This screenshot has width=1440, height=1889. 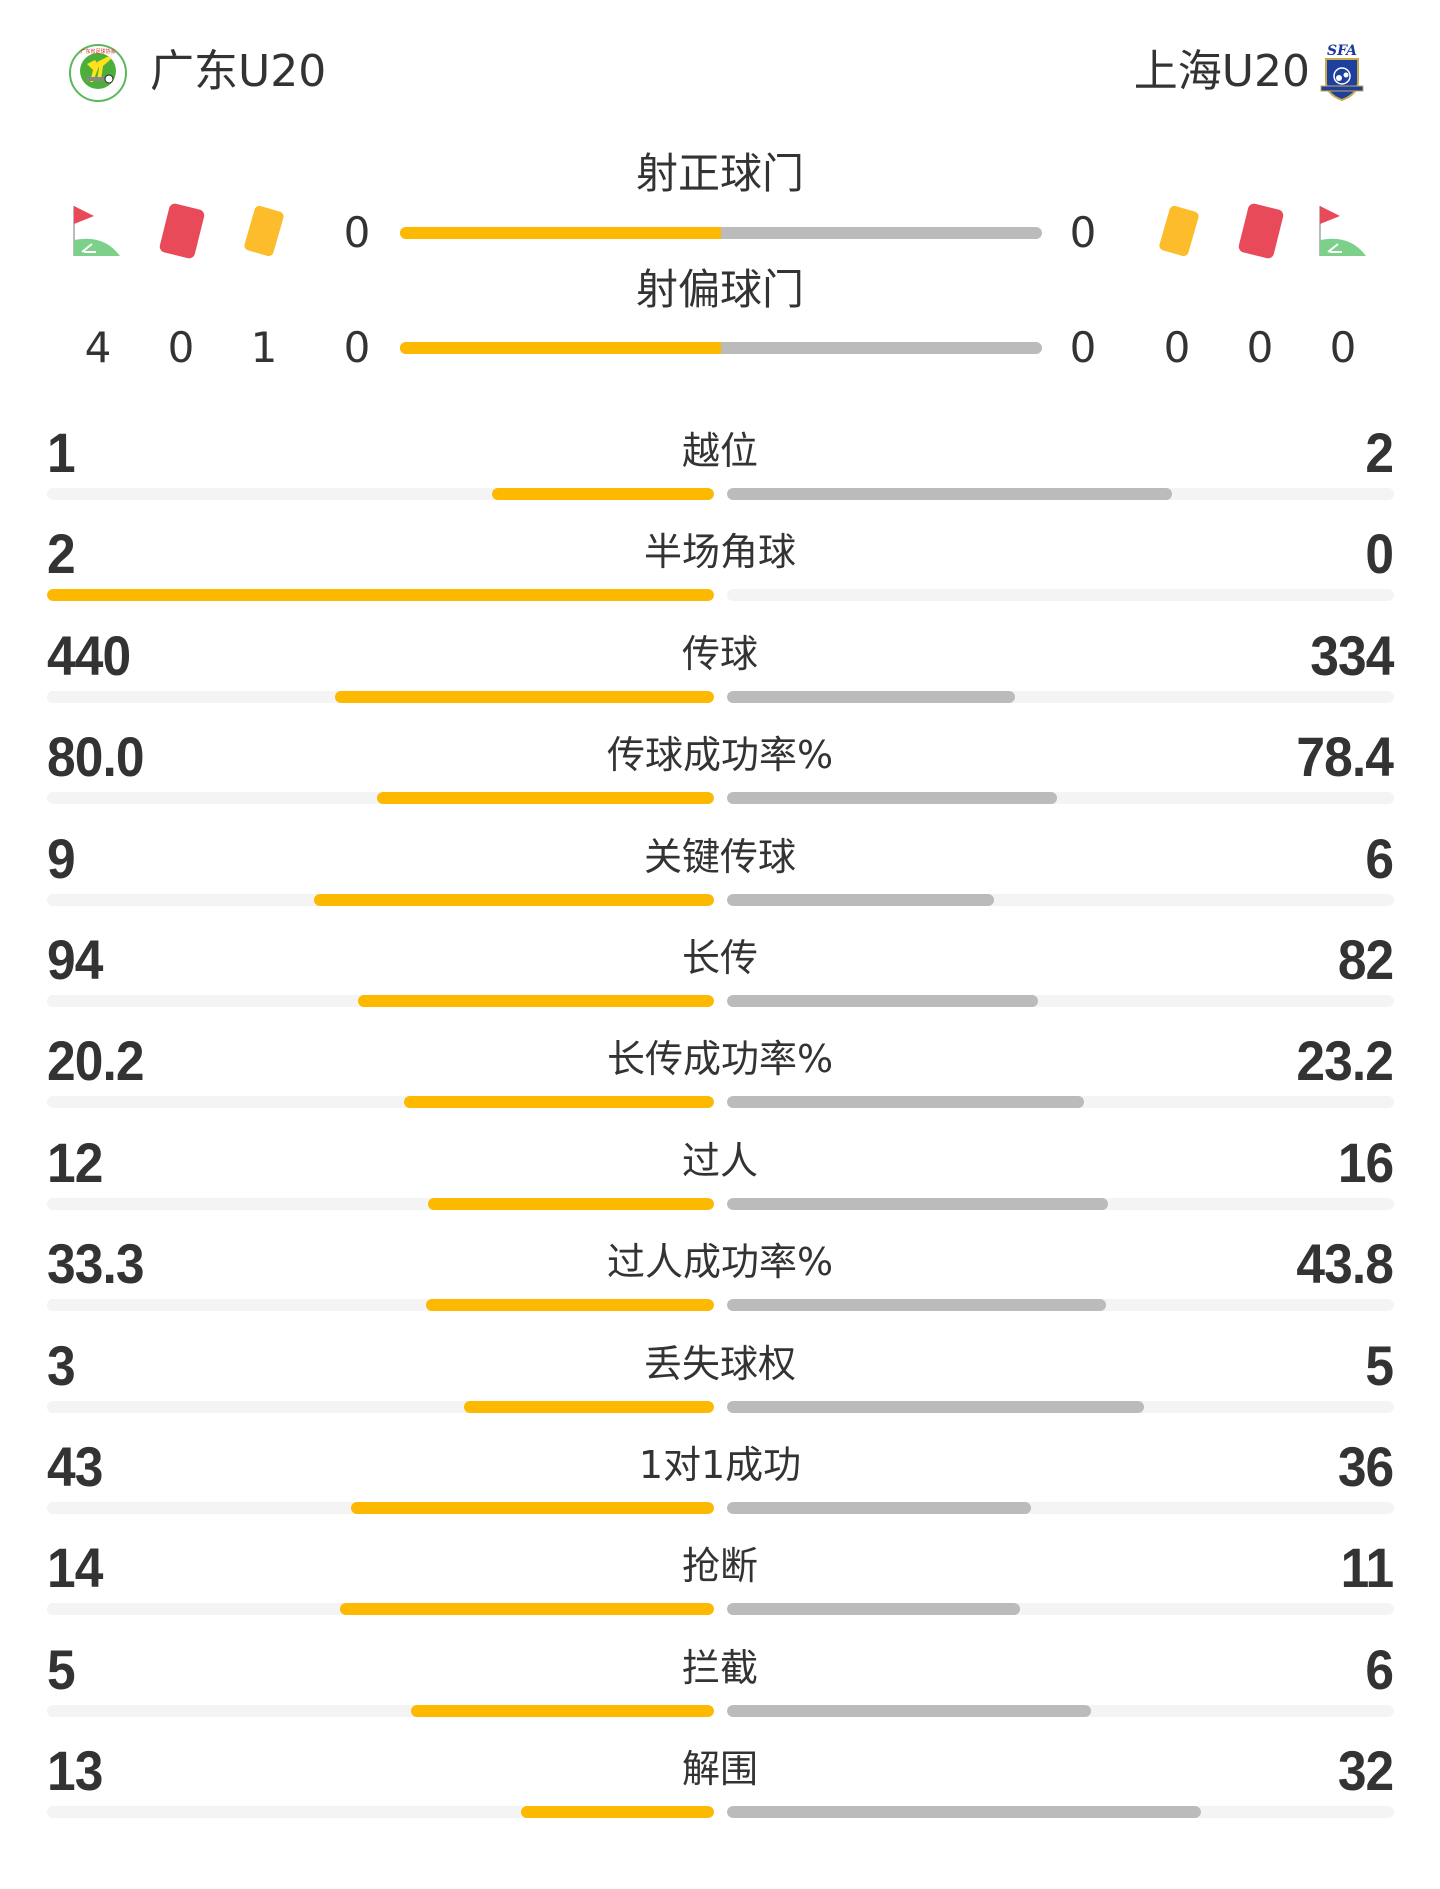 I want to click on stat-row-5: 94 长传 82, so click(x=720, y=980).